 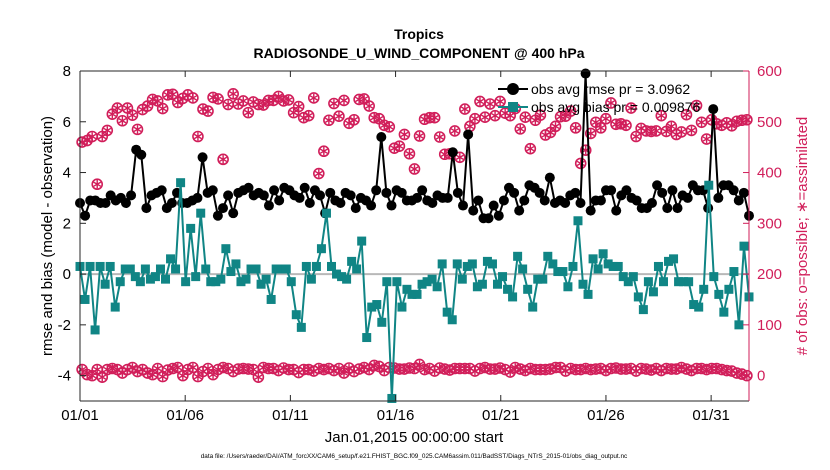 What do you see at coordinates (761, 376) in the screenshot?
I see `y2-tick-label: 0` at bounding box center [761, 376].